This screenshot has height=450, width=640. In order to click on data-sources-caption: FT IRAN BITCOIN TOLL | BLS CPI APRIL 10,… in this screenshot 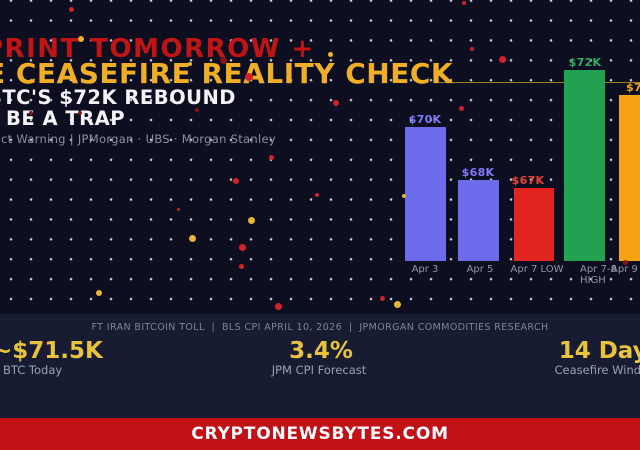, I will do `click(320, 327)`.